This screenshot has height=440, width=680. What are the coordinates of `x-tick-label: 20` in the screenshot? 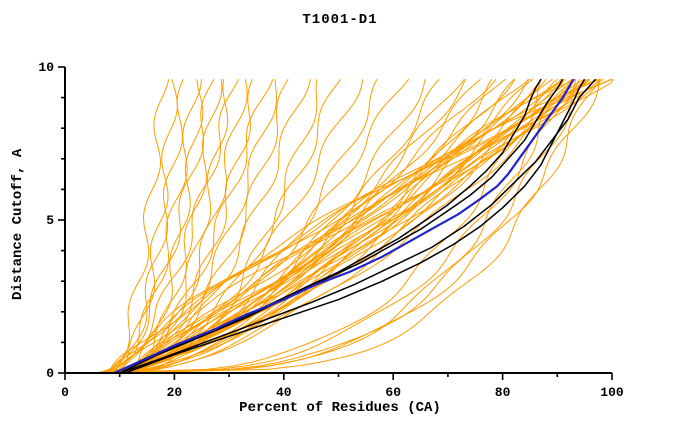 It's located at (175, 392).